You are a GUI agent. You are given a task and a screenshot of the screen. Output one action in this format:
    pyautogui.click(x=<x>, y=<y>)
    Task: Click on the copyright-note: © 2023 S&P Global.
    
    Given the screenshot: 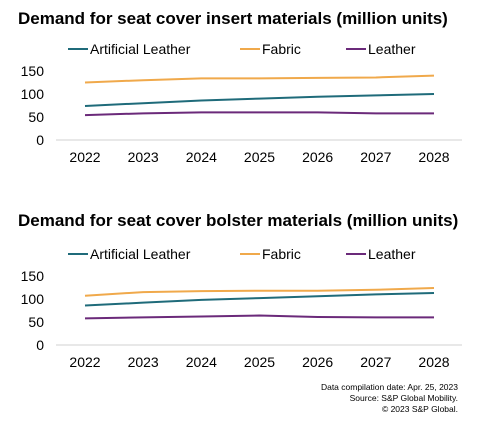 What is the action you would take?
    pyautogui.click(x=419, y=409)
    